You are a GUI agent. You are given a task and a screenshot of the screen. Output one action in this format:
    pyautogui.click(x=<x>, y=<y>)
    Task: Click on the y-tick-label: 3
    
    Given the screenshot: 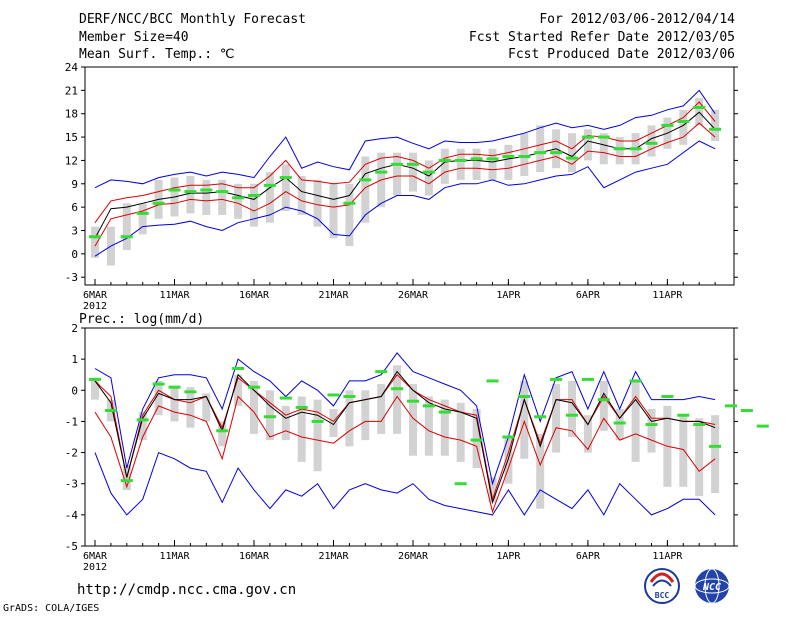 What is the action you would take?
    pyautogui.click(x=74, y=231)
    